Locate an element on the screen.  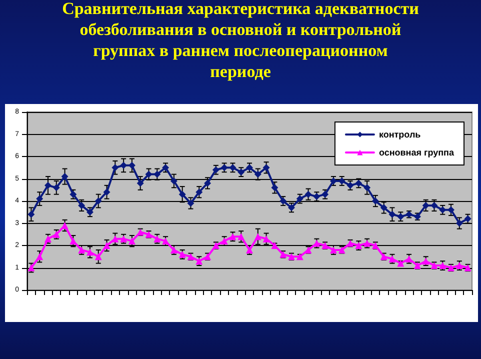
legend-label: основная группа is located at coordinates (416, 153).